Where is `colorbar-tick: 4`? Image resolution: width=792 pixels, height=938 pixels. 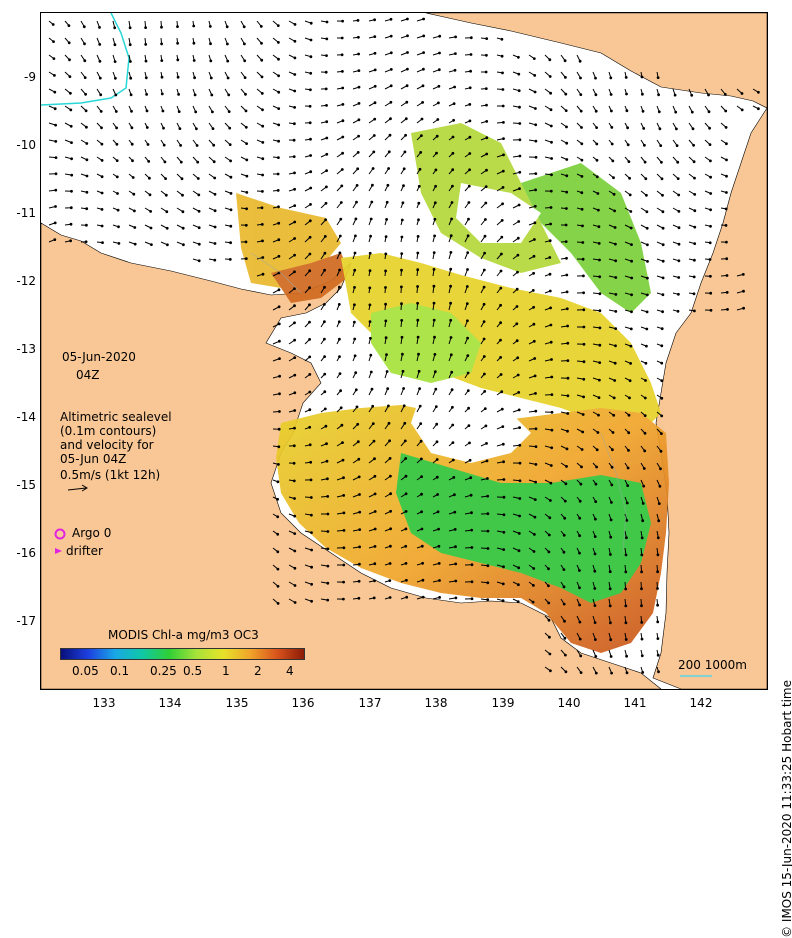 colorbar-tick: 4 is located at coordinates (290, 671).